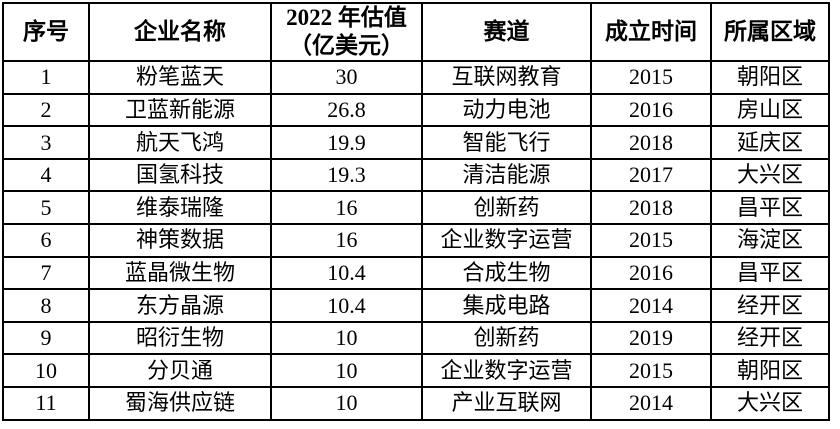 This screenshot has width=840, height=429. I want to click on cell-name: 维泰瑞隆, so click(180, 208).